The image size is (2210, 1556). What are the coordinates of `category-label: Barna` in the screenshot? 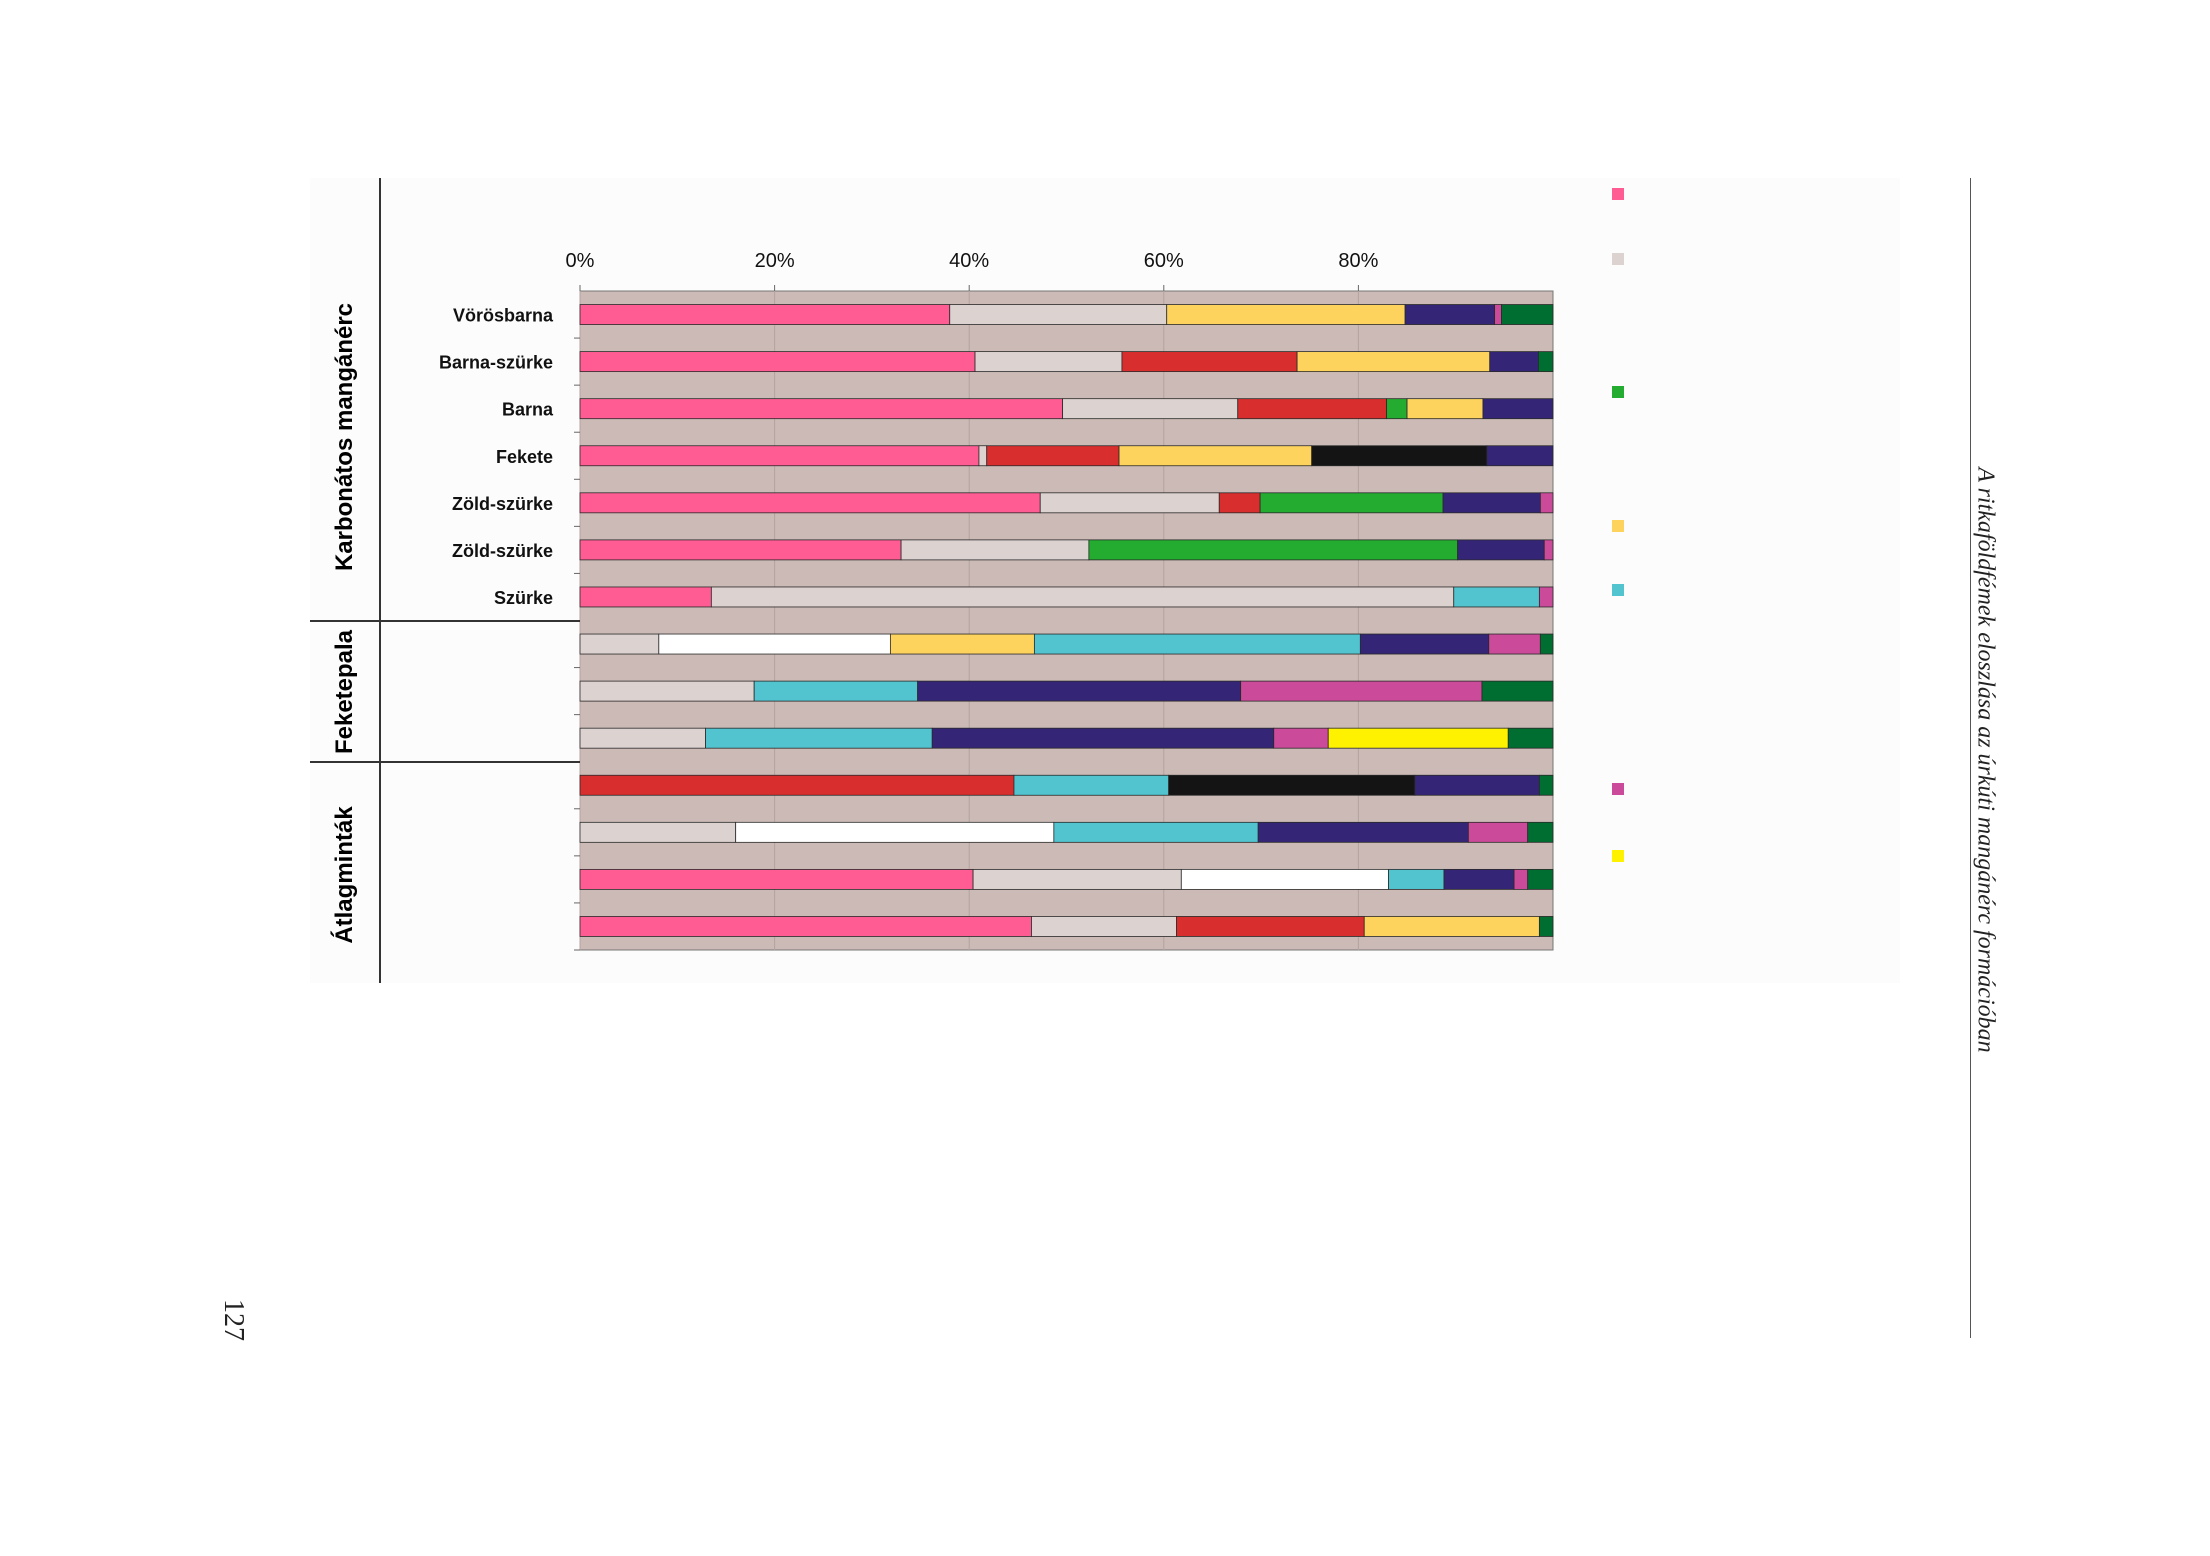 It's located at (528, 410).